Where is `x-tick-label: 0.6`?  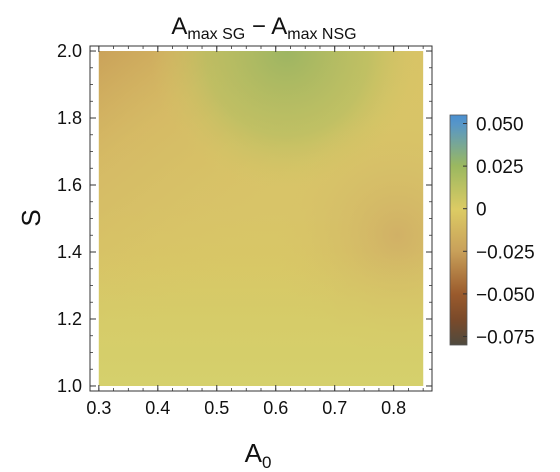
x-tick-label: 0.6 is located at coordinates (275, 408).